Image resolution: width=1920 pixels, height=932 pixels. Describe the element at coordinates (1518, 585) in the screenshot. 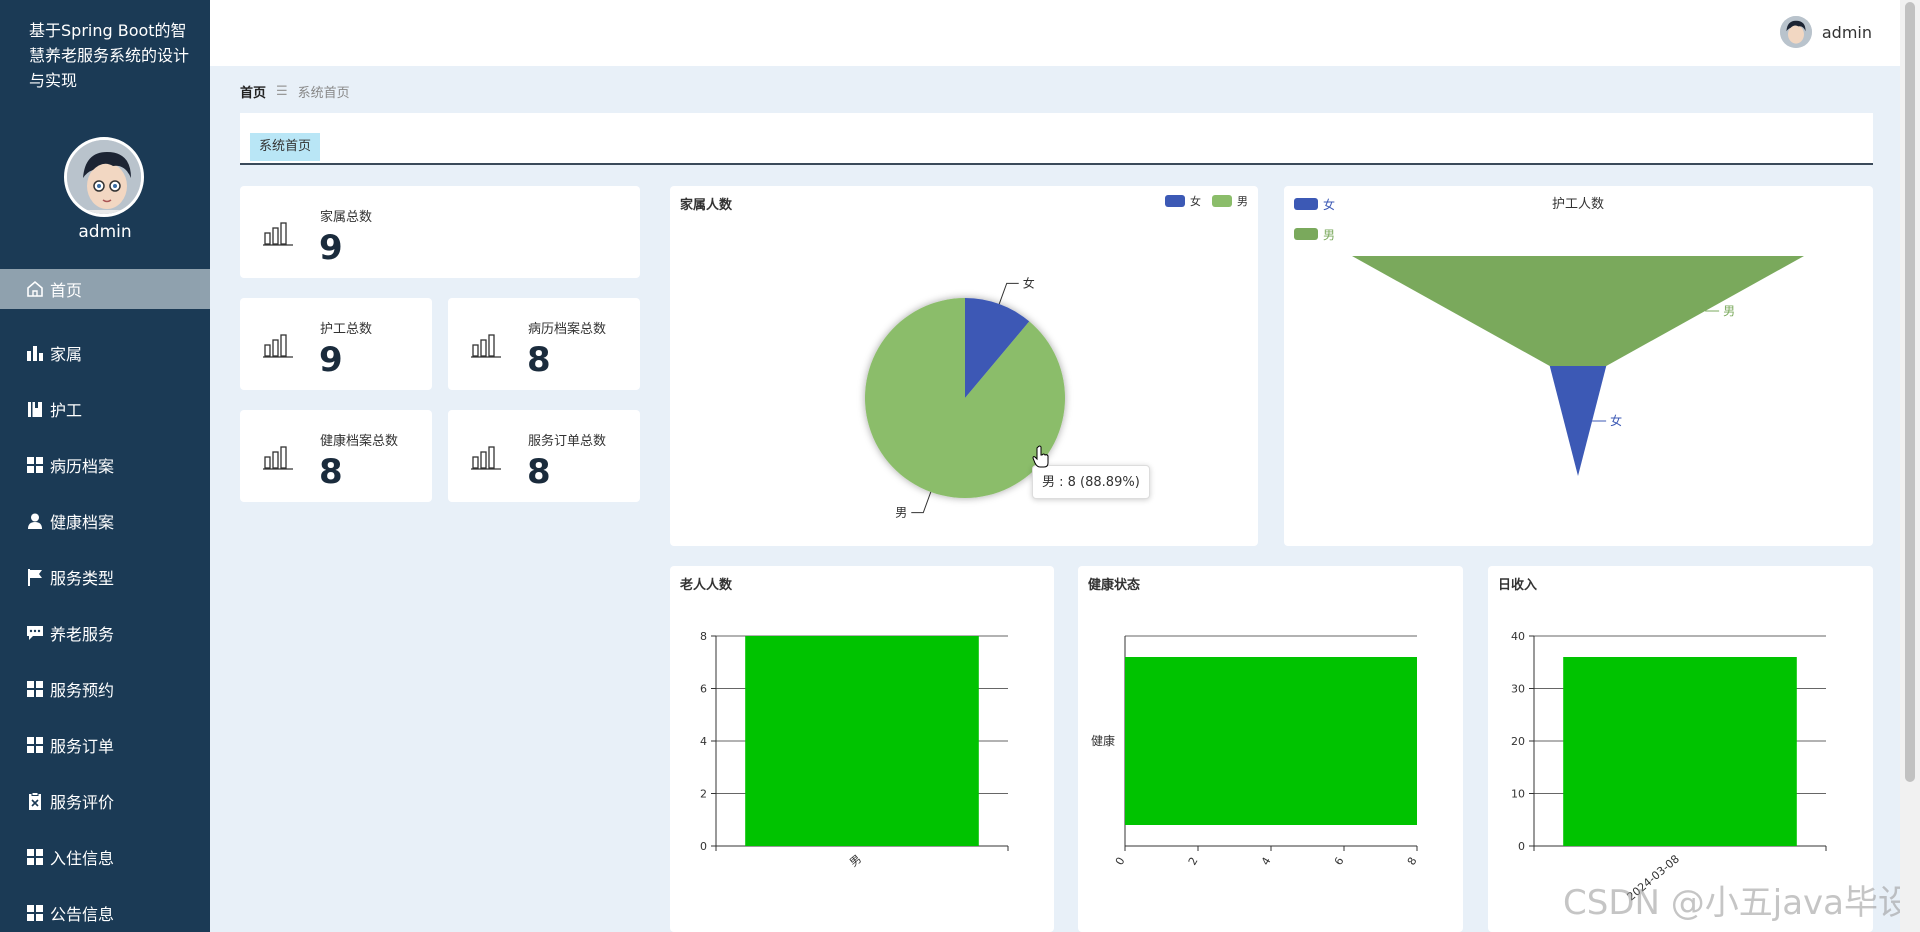

I see `chart-title: 日收入` at that location.